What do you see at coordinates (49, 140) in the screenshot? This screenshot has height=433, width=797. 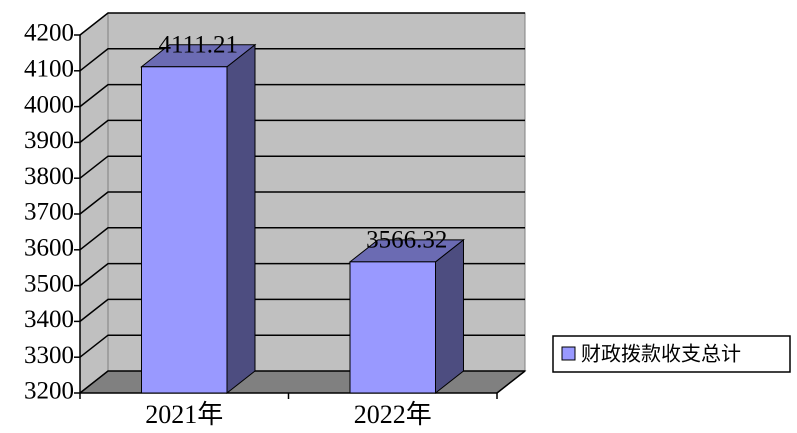 I see `y-tick-label: 3900` at bounding box center [49, 140].